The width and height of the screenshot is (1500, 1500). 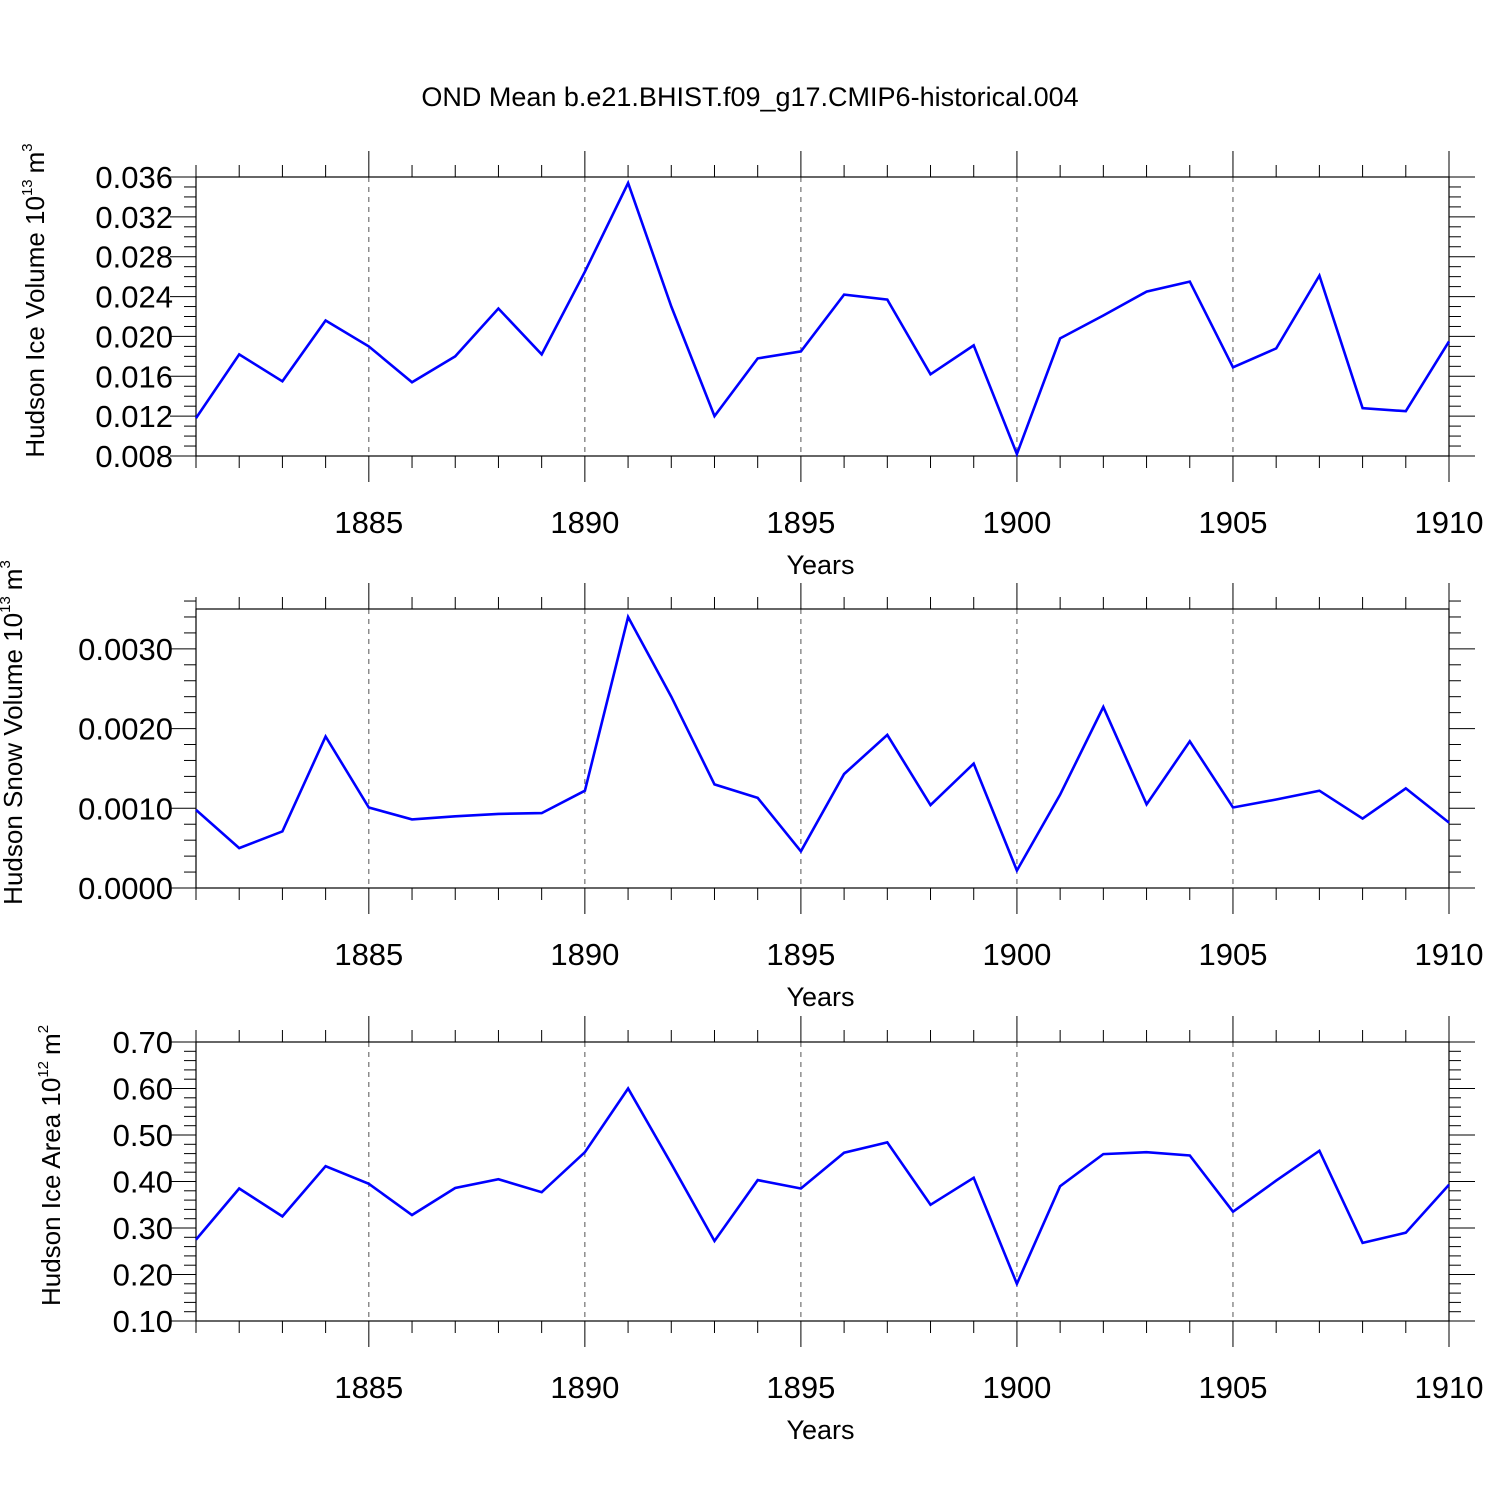 What do you see at coordinates (51, 1192) in the screenshot?
I see `y-axis-label-text: Hudson Ice Area 10` at bounding box center [51, 1192].